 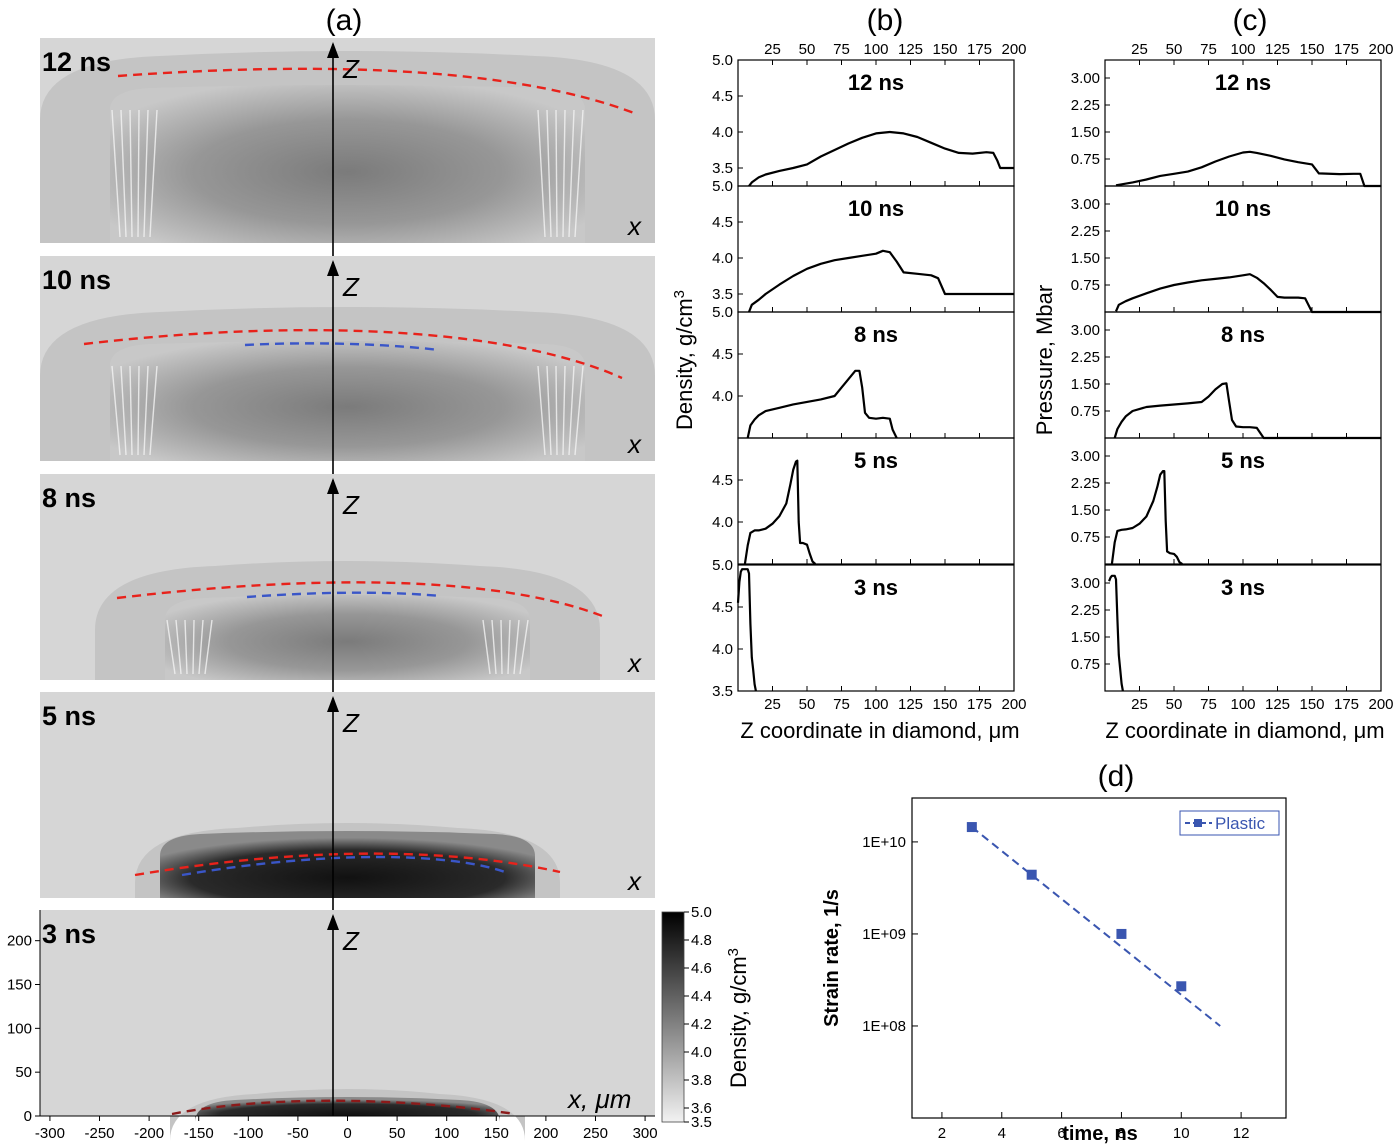 What do you see at coordinates (19, 985) in the screenshot?
I see `y-tick-label: 150` at bounding box center [19, 985].